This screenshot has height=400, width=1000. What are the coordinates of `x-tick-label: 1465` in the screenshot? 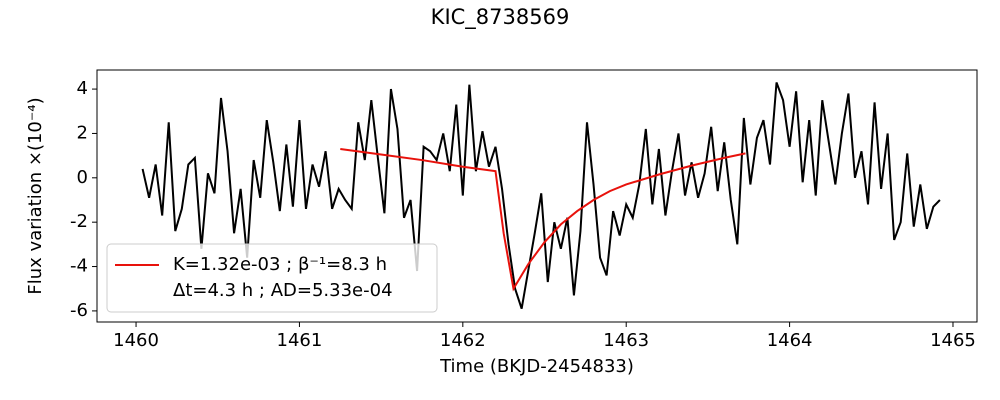 It's located at (953, 340).